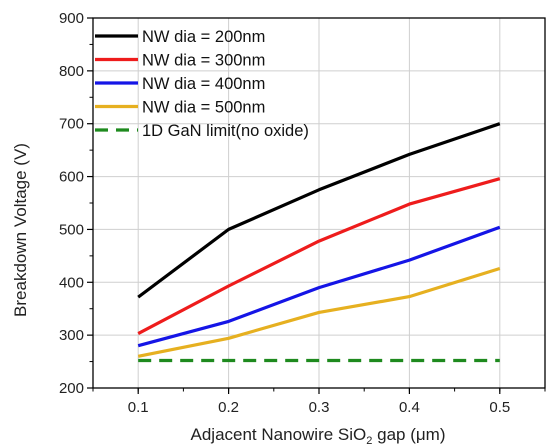 Image resolution: width=552 pixels, height=447 pixels. I want to click on x-tick-label: 0.3, so click(319, 407).